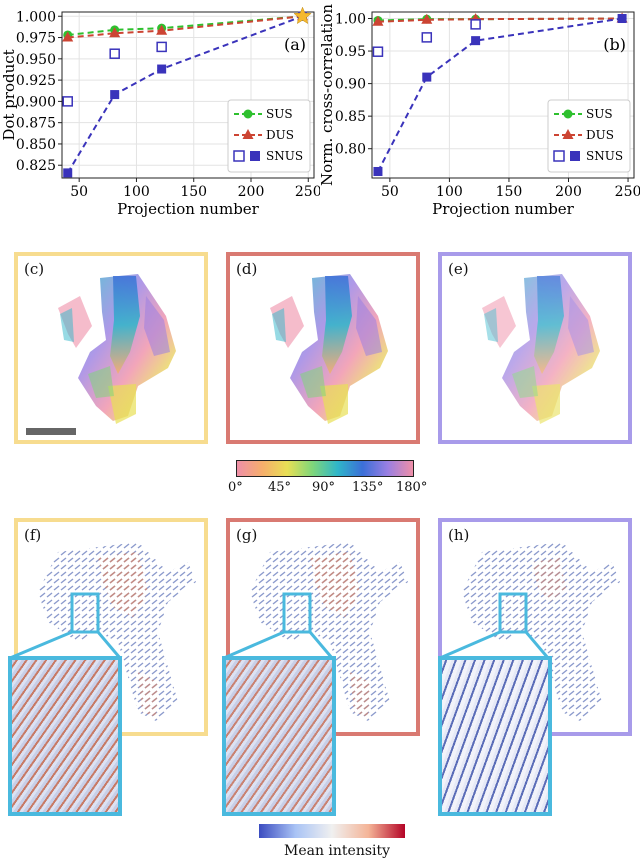 This screenshot has height=863, width=640. I want to click on inset-h-zoom, so click(495, 736).